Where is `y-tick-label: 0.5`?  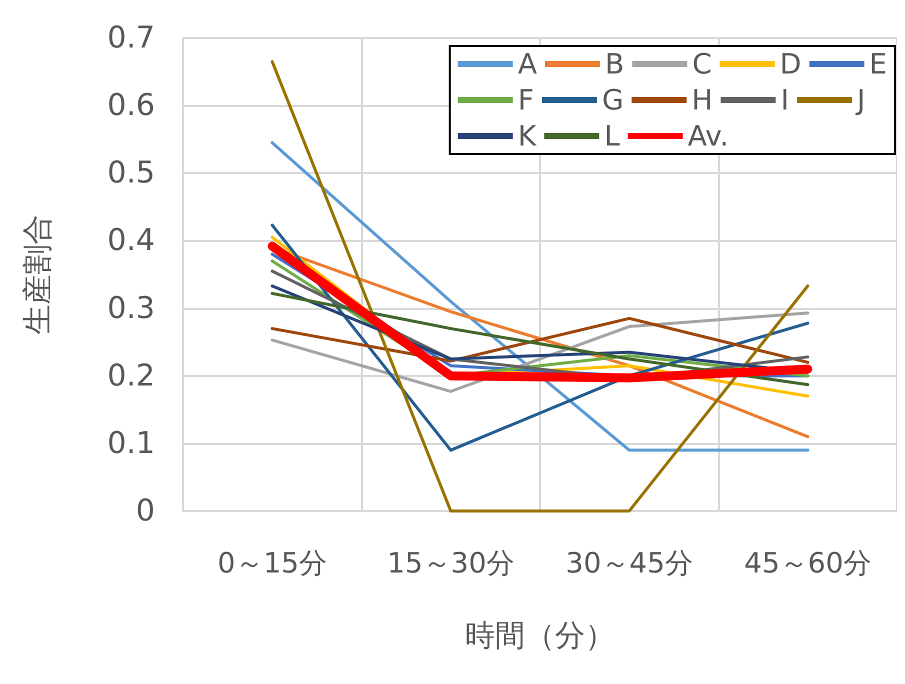
y-tick-label: 0.5 is located at coordinates (131, 173).